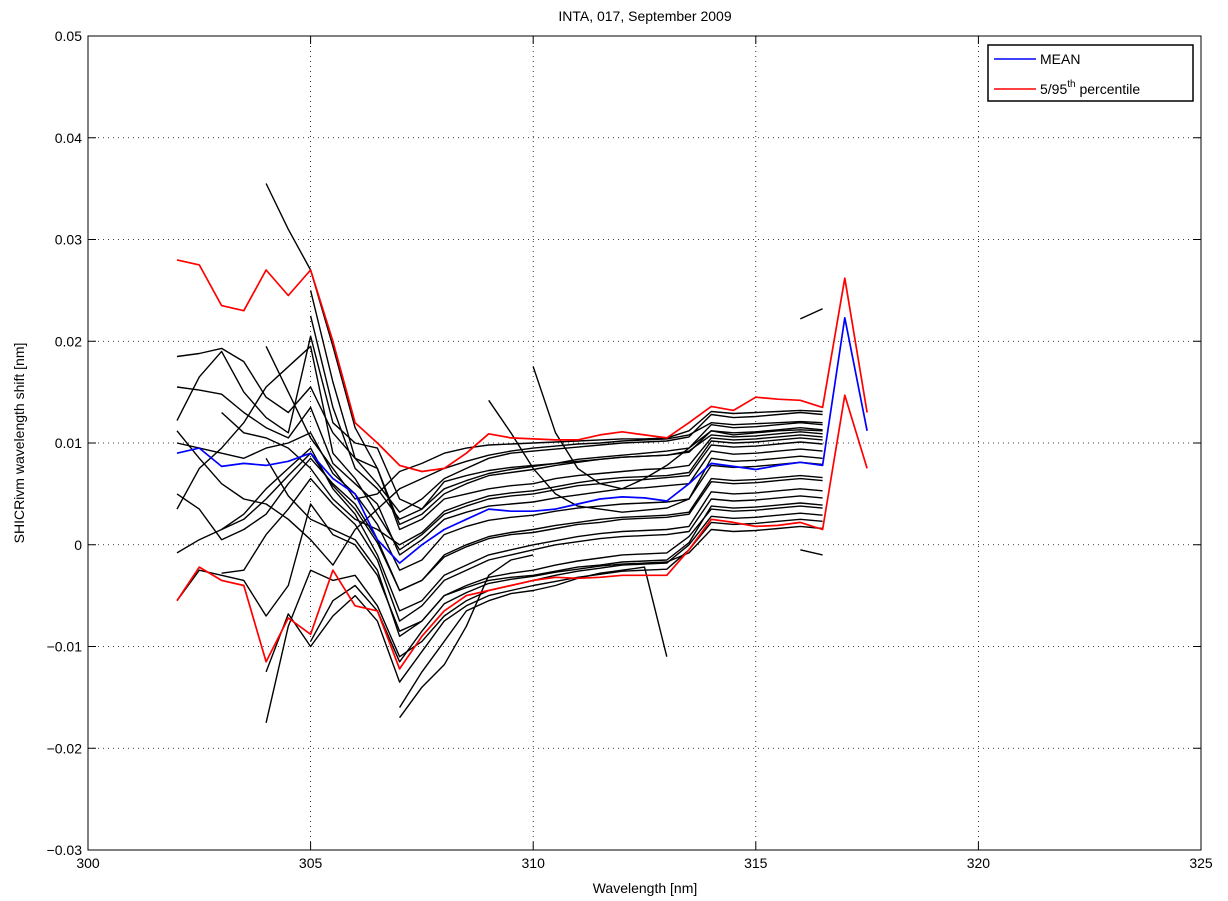 The image size is (1228, 901). What do you see at coordinates (65, 748) in the screenshot?
I see `y-tick-label: −0.02` at bounding box center [65, 748].